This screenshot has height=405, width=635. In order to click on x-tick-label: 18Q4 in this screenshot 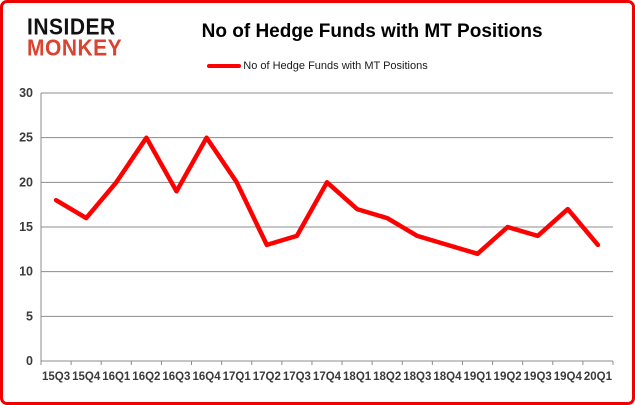, I will do `click(447, 377)`.